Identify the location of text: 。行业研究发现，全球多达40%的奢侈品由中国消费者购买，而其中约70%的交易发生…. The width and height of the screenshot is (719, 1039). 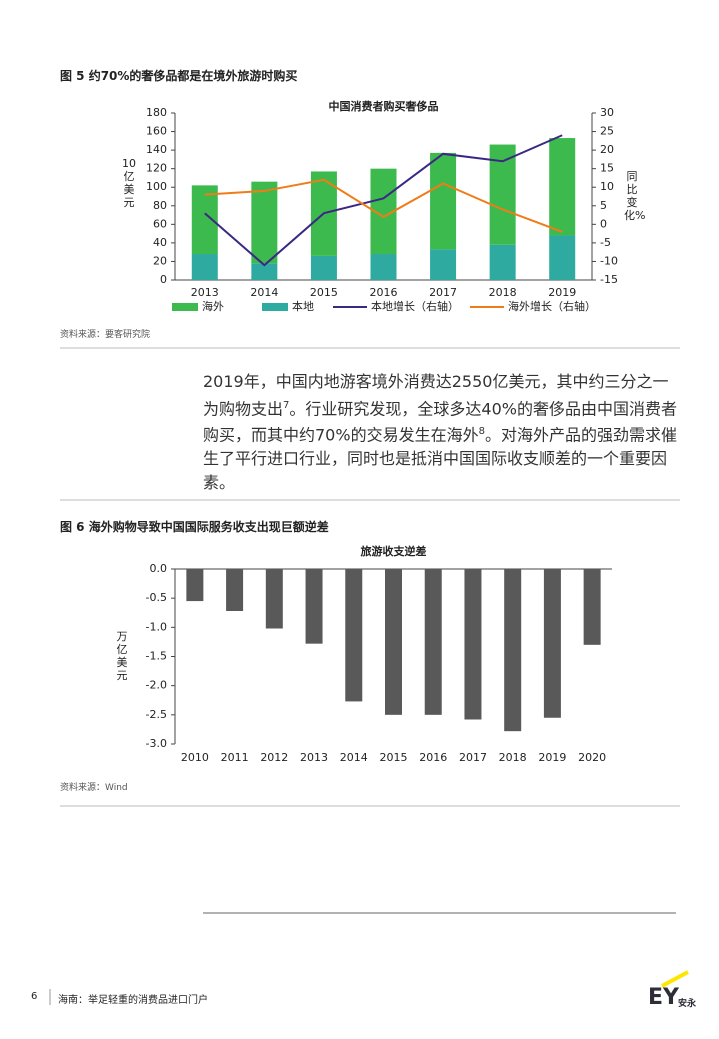
(440, 421).